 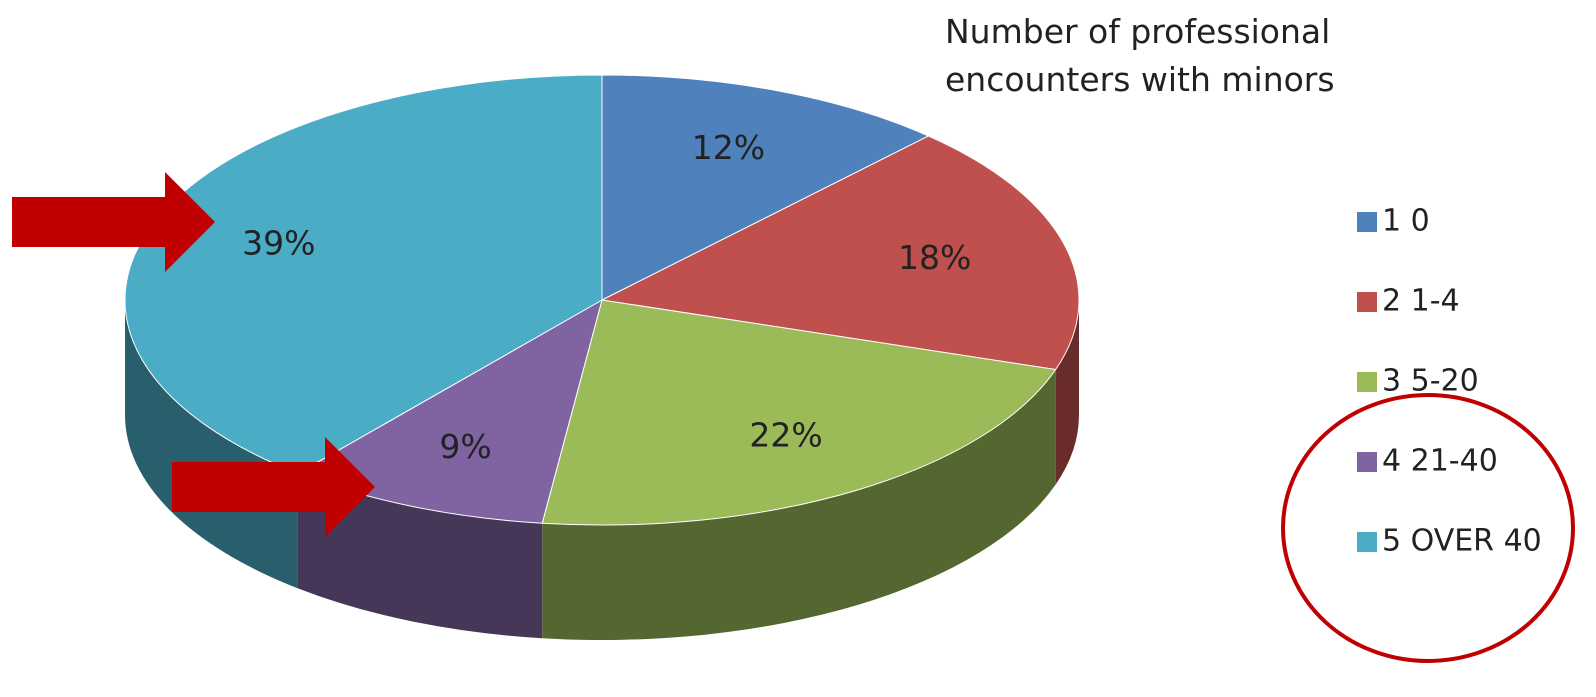 What do you see at coordinates (934, 257) in the screenshot?
I see `data-label: 18%` at bounding box center [934, 257].